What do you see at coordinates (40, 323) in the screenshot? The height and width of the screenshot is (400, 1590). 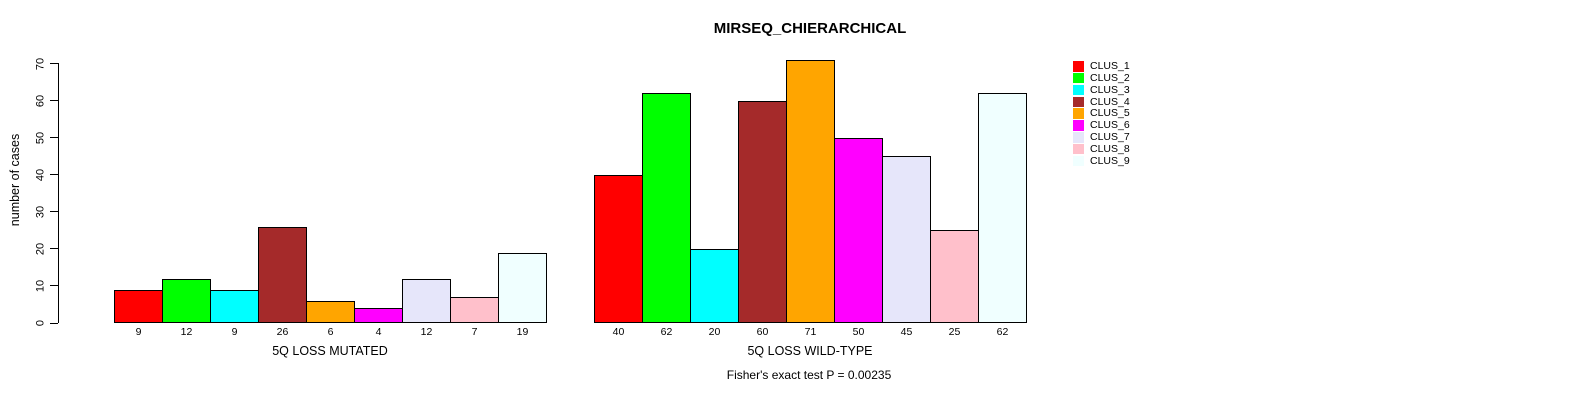 I see `y-axis-tick-label: 0` at bounding box center [40, 323].